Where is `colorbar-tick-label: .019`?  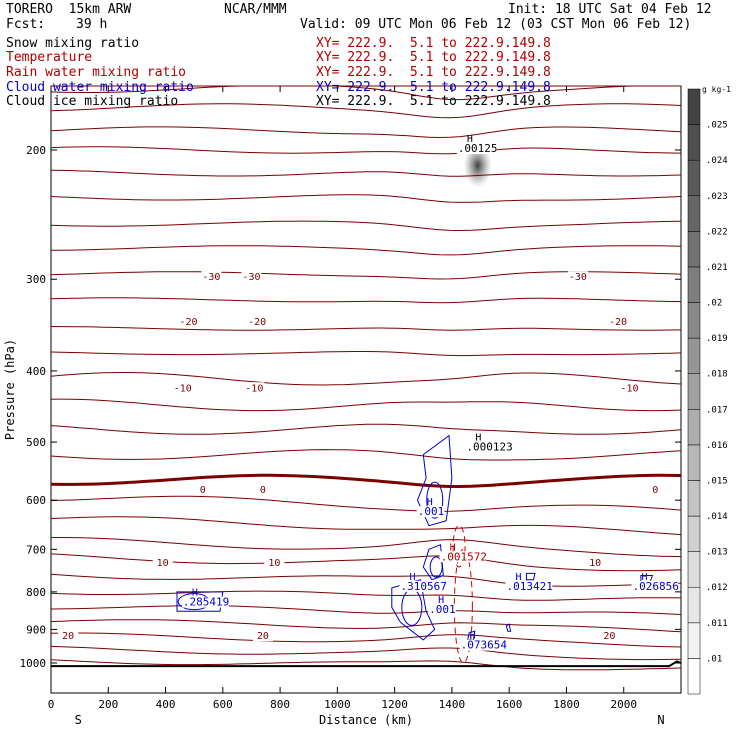 colorbar-tick-label: .019 is located at coordinates (717, 339).